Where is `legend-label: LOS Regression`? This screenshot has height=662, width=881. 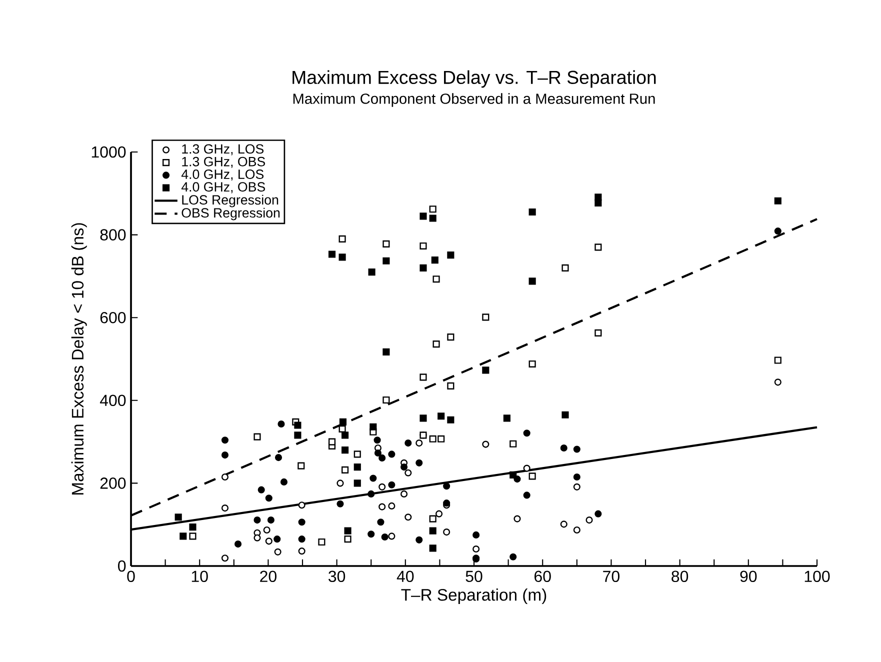
legend-label: LOS Regression is located at coordinates (230, 201).